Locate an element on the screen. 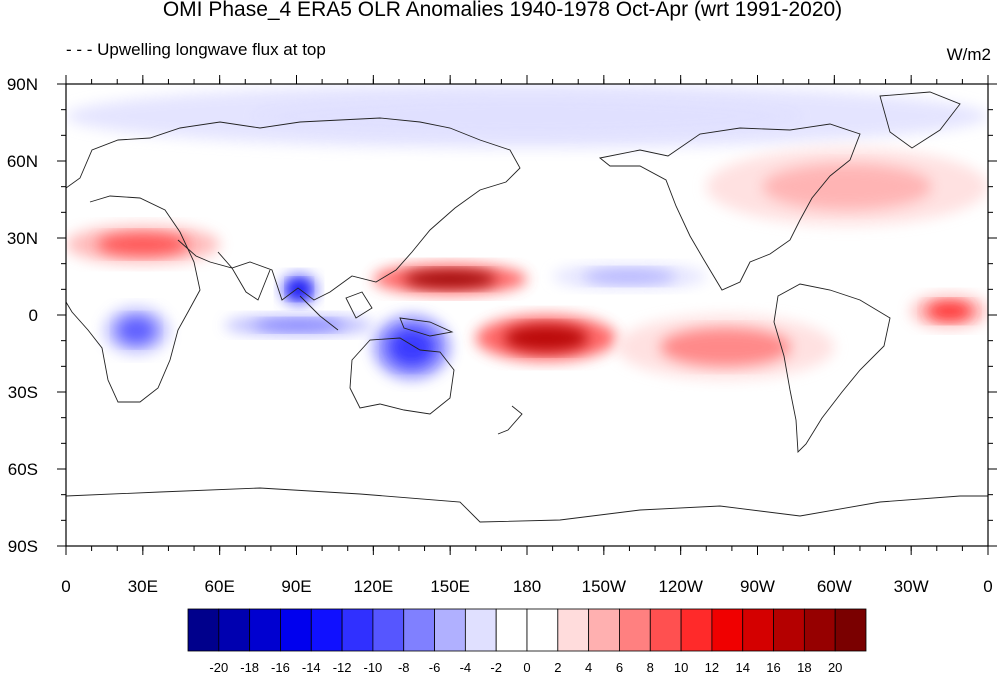 The height and width of the screenshot is (676, 1005). coastline-newzealand is located at coordinates (510, 420).